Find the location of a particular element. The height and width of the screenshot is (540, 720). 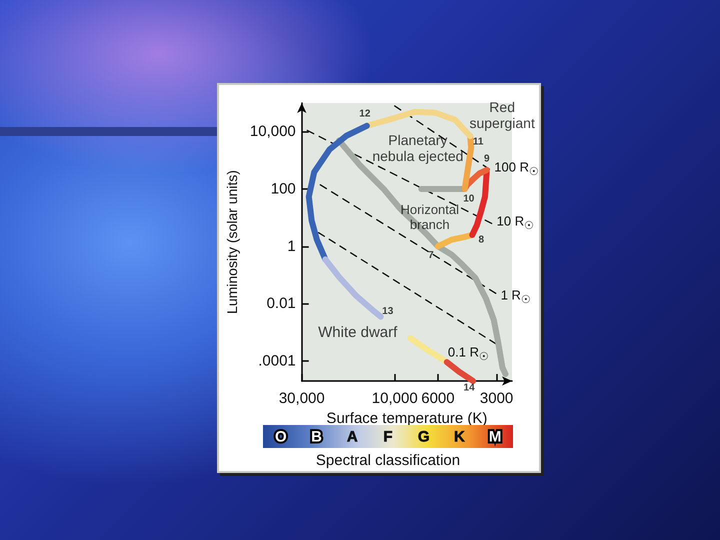

annotation: Red supergiant is located at coordinates (502, 115).